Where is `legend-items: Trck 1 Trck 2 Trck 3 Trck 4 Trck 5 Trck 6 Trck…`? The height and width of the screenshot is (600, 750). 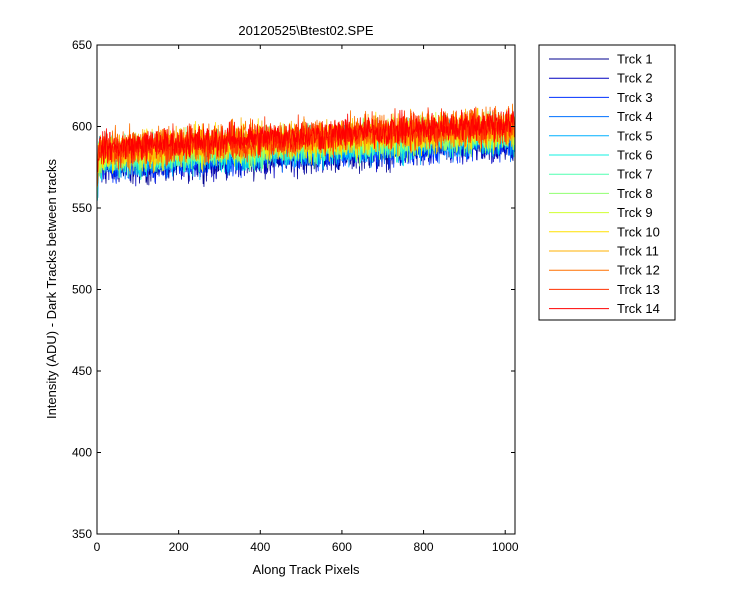 legend-items: Trck 1 Trck 2 Trck 3 Trck 4 Trck 5 Trck 6 Trck… is located at coordinates (604, 184).